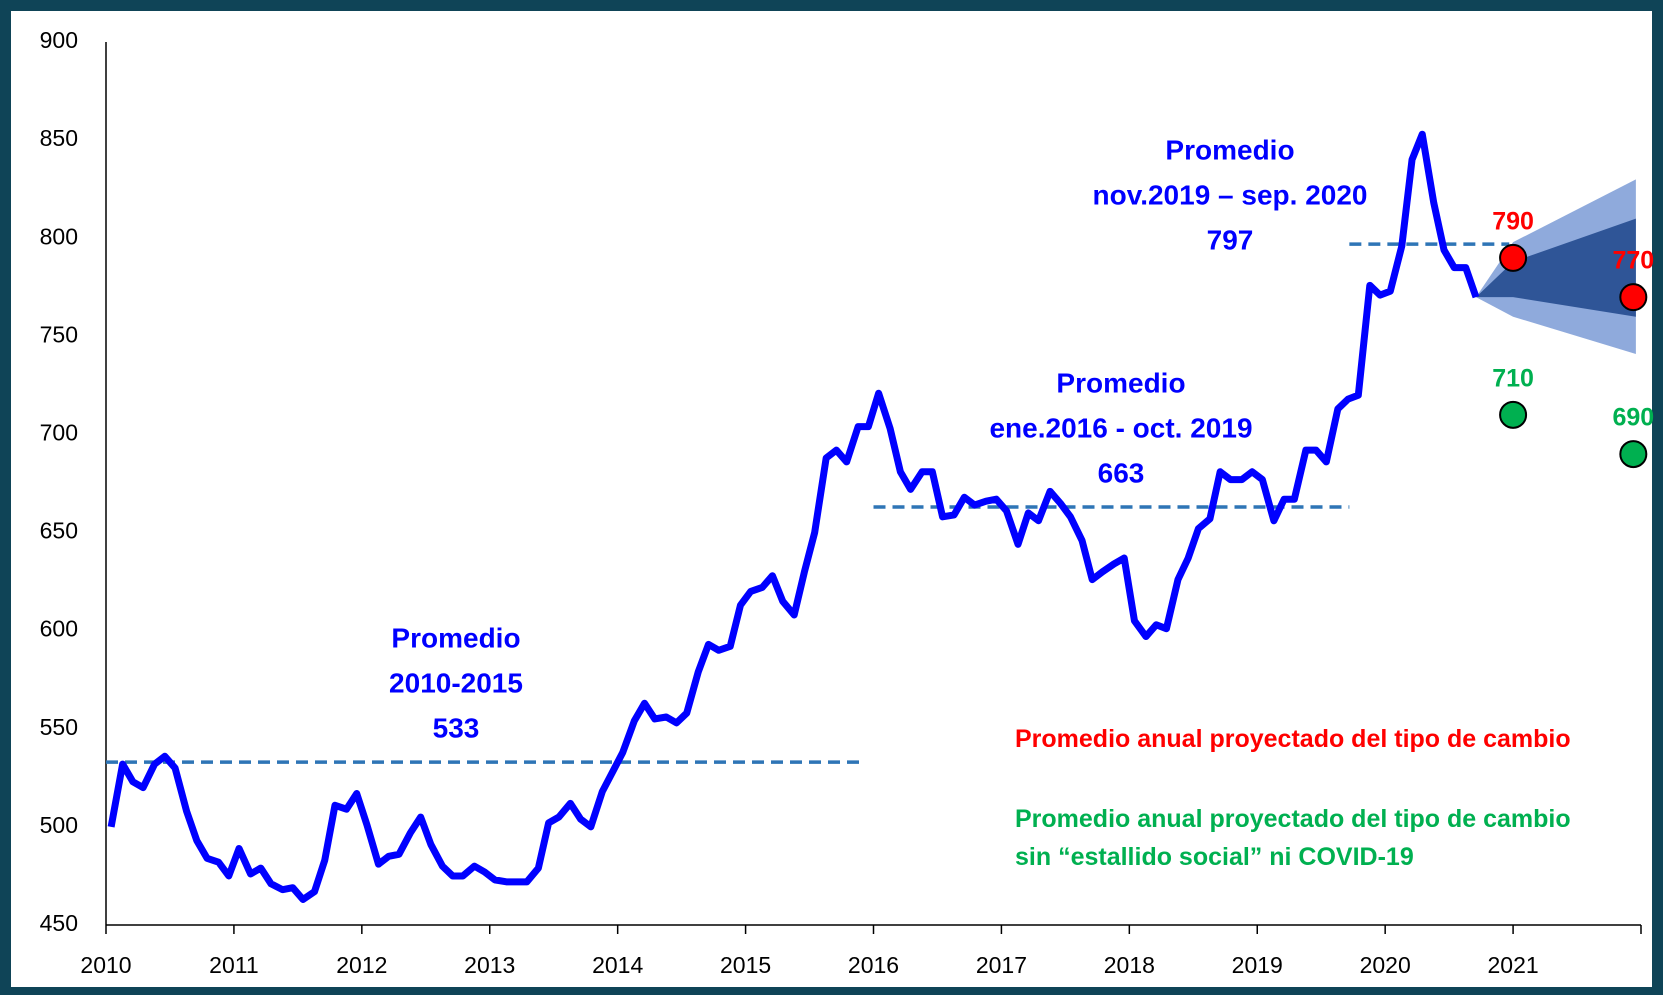 The image size is (1663, 995). Describe the element at coordinates (1555, 267) in the screenshot. I see `fan-inner-band` at that location.